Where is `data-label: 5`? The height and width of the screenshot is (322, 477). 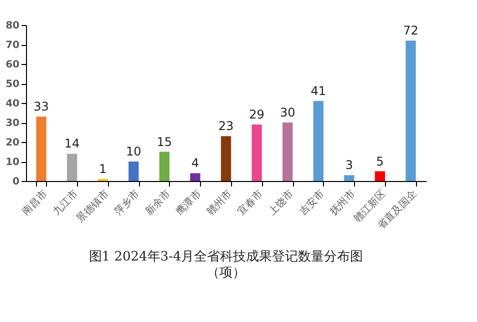 data-label: 5 is located at coordinates (380, 161).